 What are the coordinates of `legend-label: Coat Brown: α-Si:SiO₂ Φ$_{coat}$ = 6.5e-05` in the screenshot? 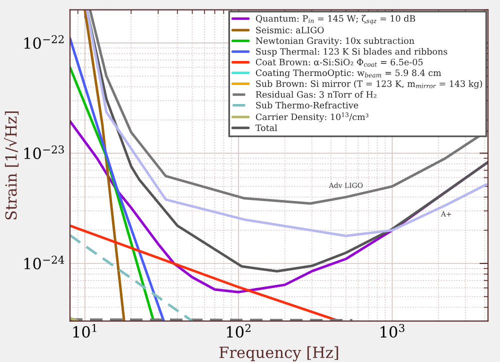 It's located at (339, 62).